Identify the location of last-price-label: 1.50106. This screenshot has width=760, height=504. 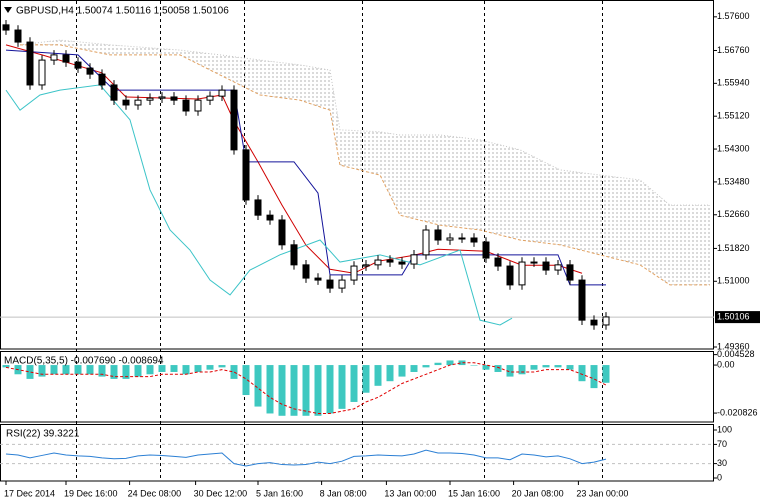
(733, 316).